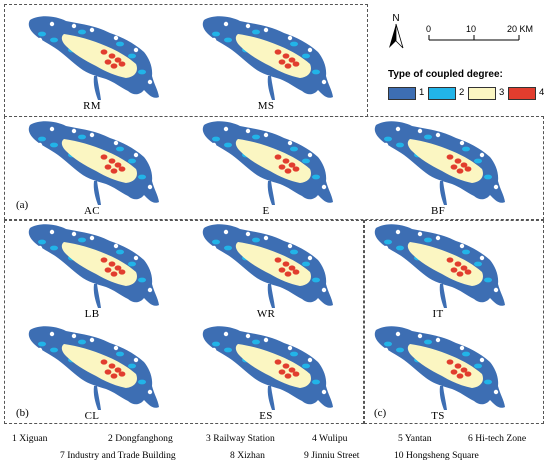 This screenshot has width=550, height=475. What do you see at coordinates (266, 211) in the screenshot?
I see `panel-label-e: E` at bounding box center [266, 211].